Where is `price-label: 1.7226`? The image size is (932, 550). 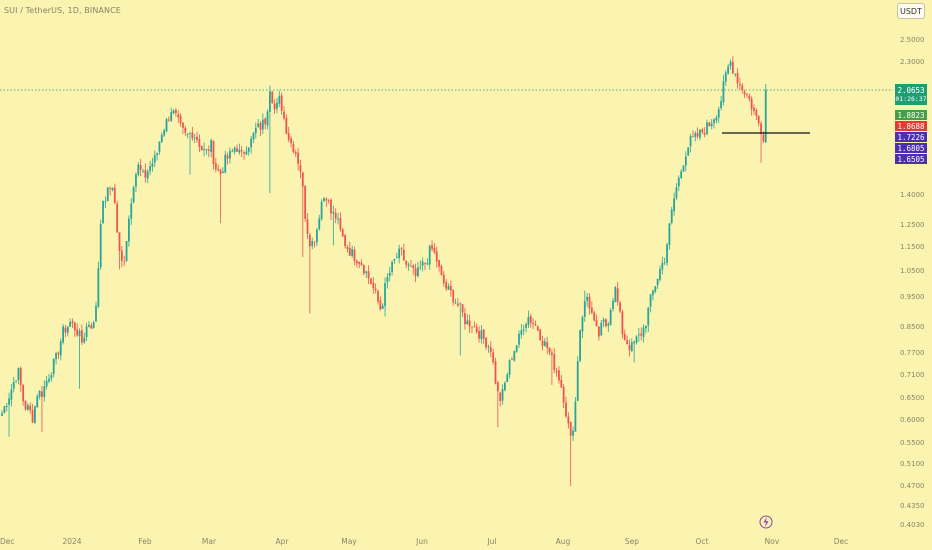 price-label: 1.7226 is located at coordinates (911, 137).